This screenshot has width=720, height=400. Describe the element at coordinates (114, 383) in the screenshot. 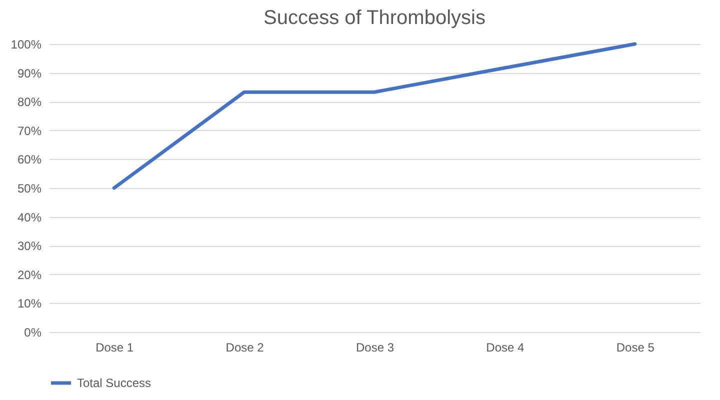

I see `legend-label: Total Success` at that location.